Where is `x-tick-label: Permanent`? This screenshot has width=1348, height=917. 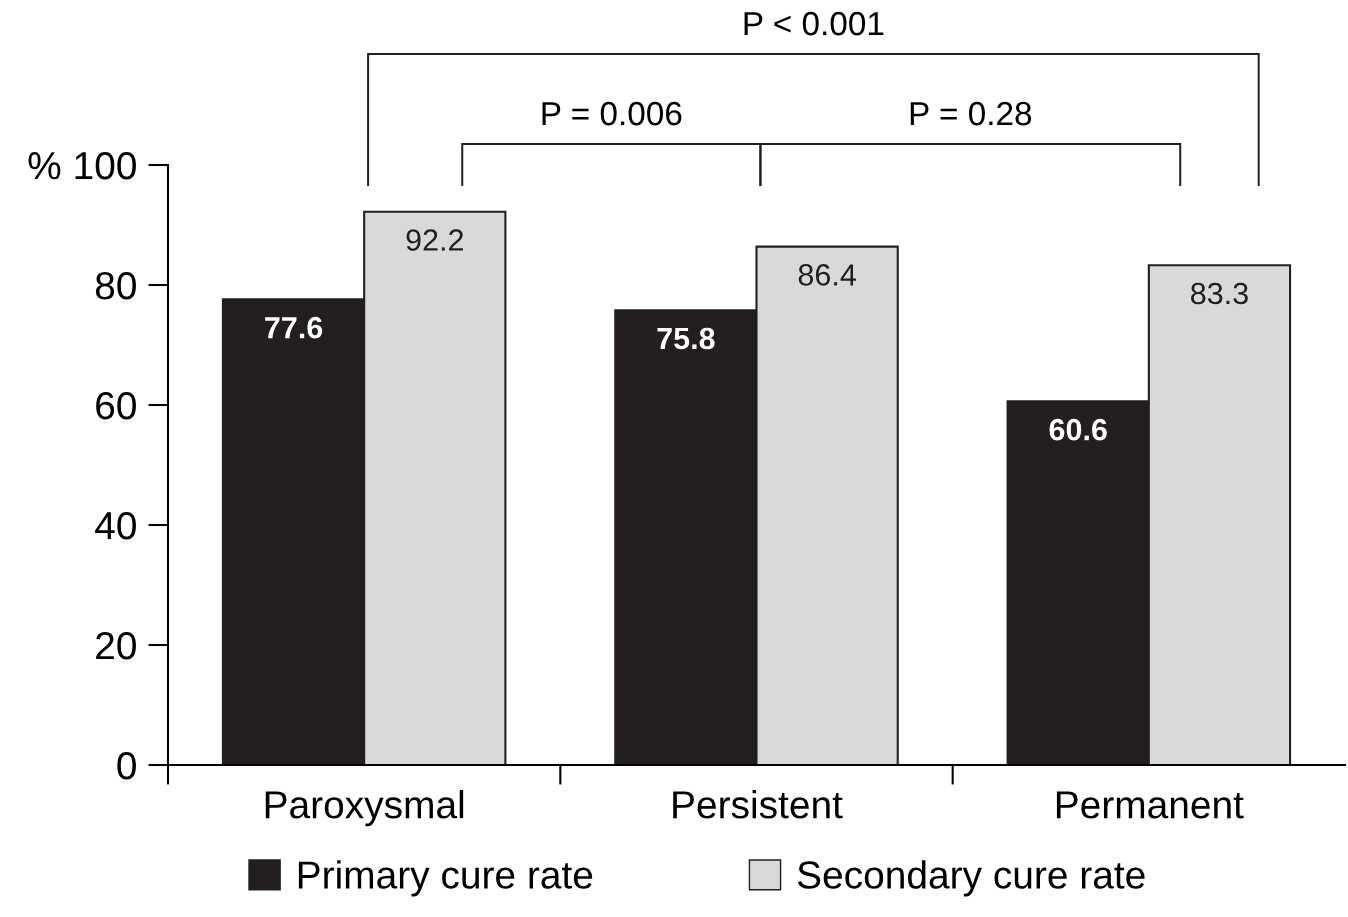
x-tick-label: Permanent is located at coordinates (1150, 805).